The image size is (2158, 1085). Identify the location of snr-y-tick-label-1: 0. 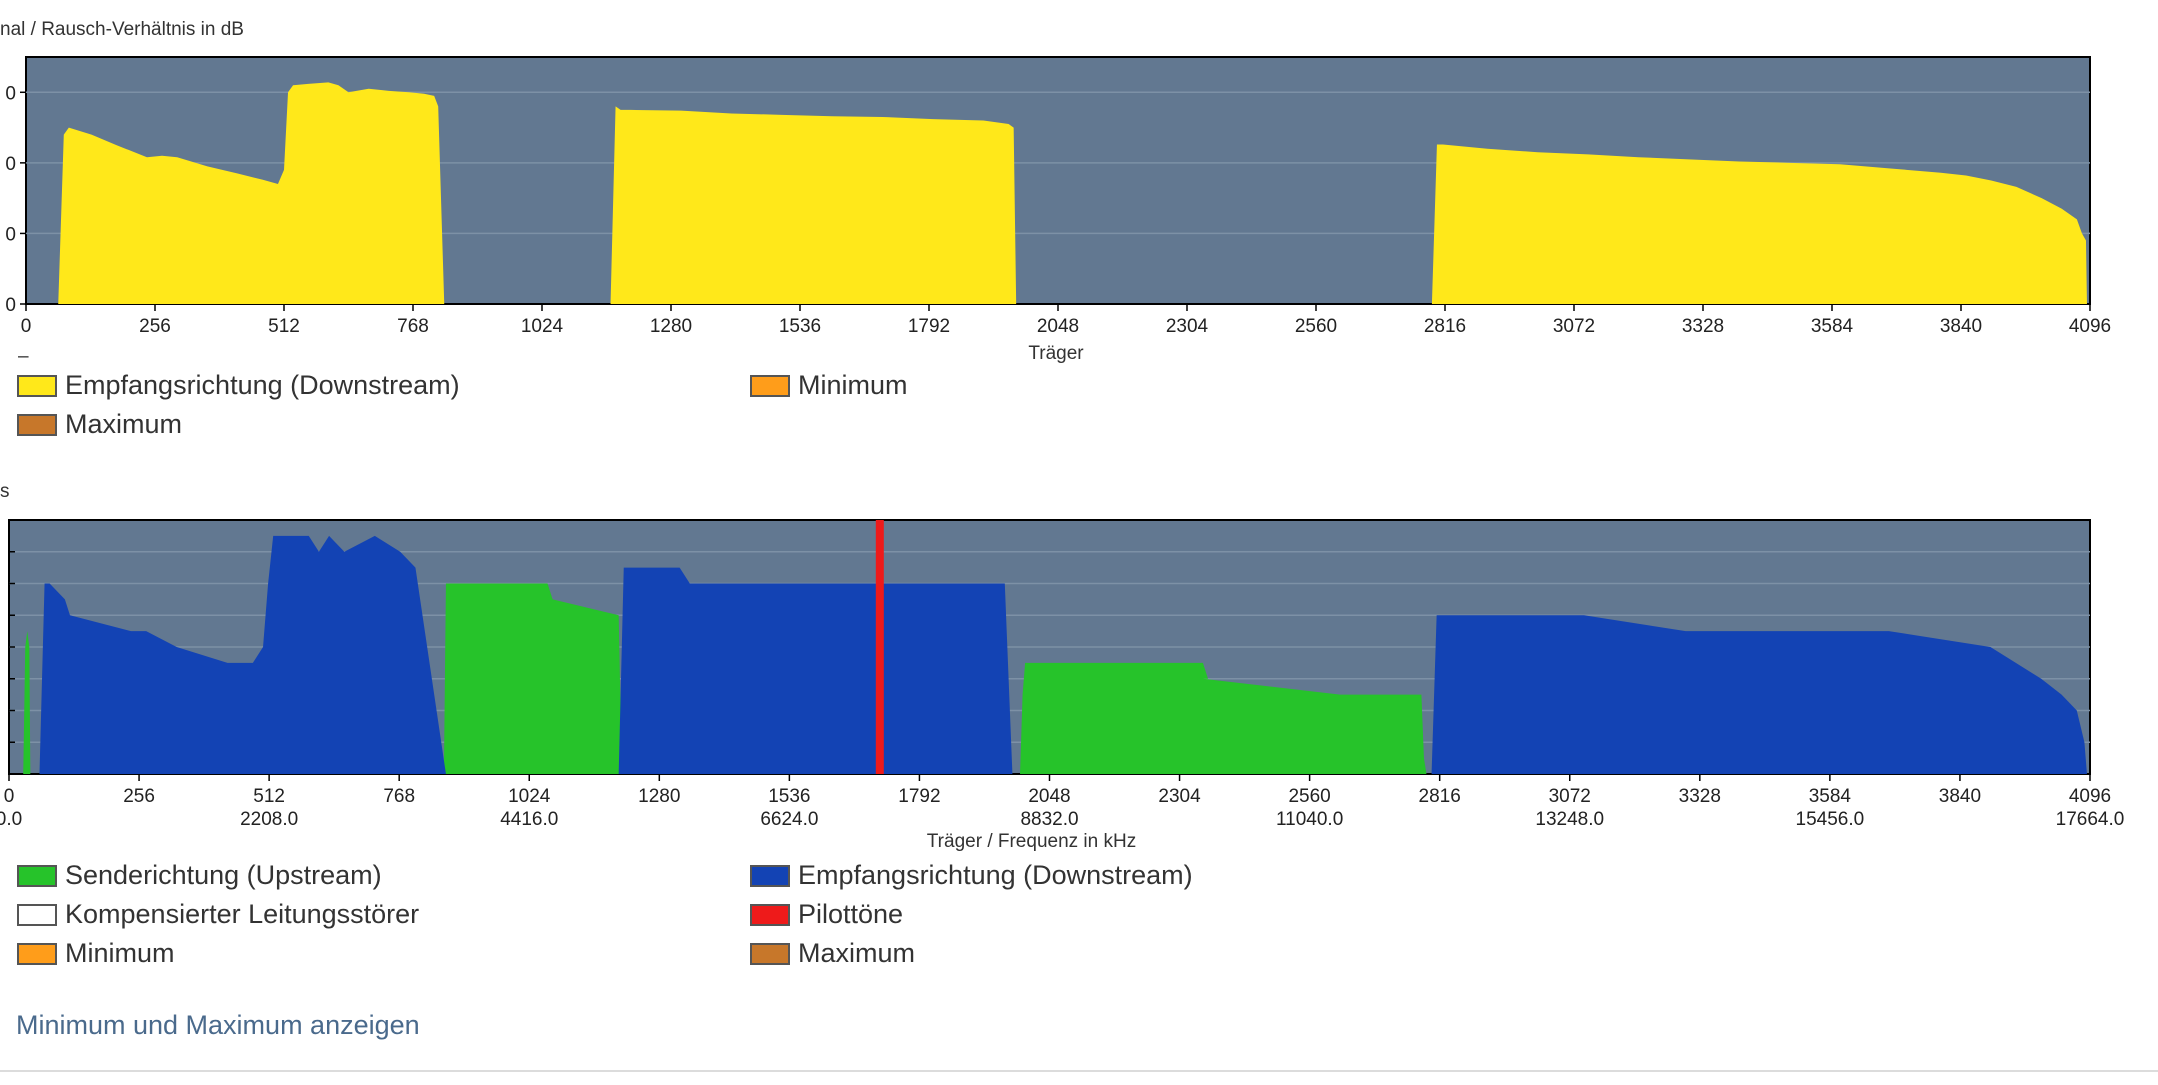
(10, 164).